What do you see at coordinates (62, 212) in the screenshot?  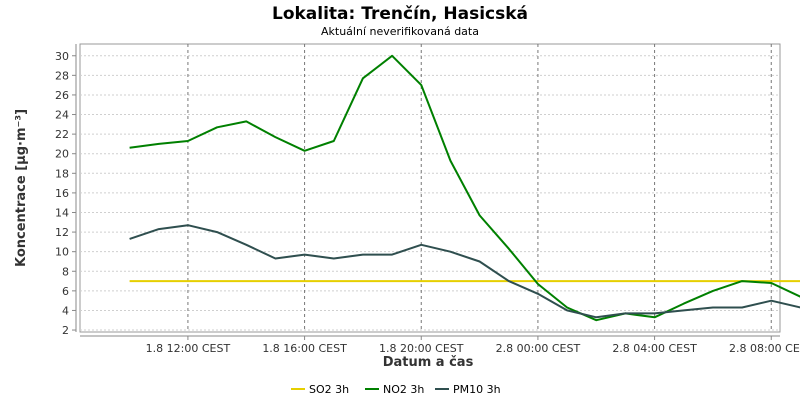 I see `y-tick-label: 14` at bounding box center [62, 212].